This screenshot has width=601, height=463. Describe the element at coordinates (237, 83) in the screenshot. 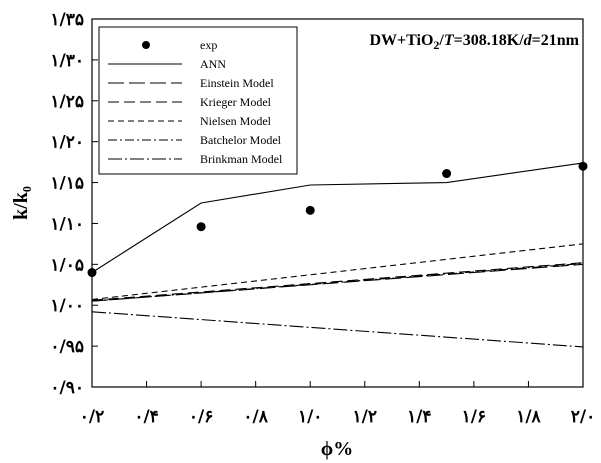

I see `legend-label-einstein-model: Einstein Model` at that location.